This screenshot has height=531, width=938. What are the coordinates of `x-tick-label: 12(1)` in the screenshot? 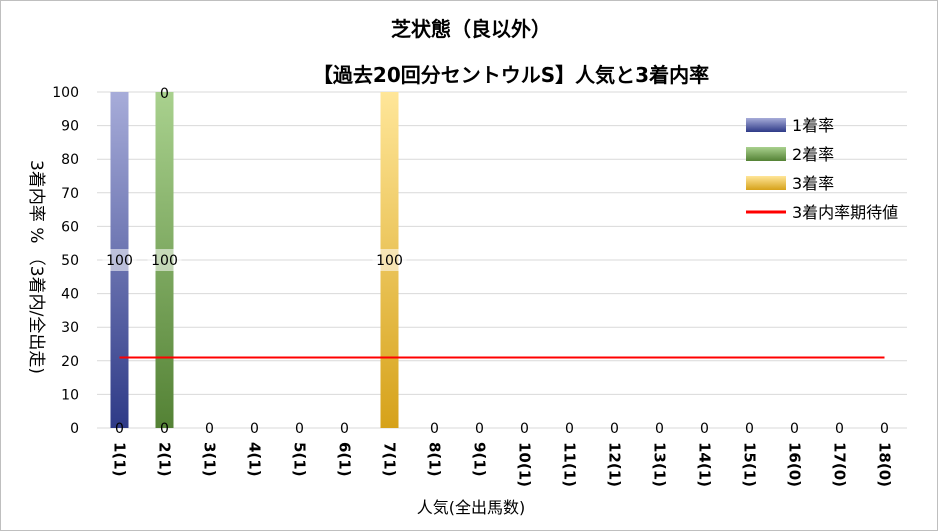 It's located at (615, 464).